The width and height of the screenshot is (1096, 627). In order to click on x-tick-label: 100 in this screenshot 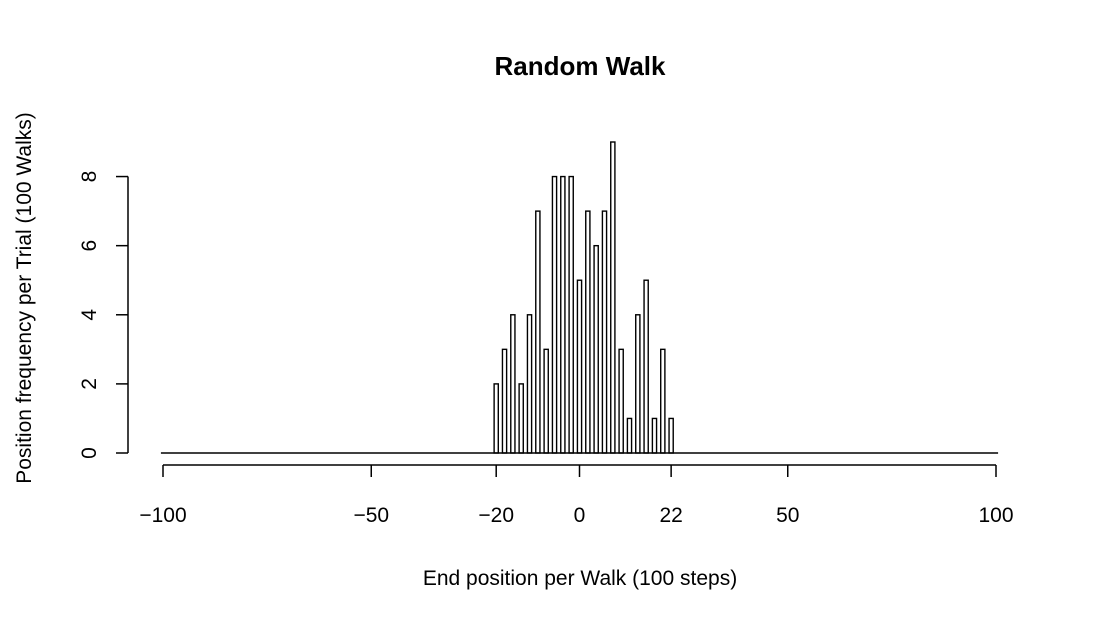, I will do `click(995, 515)`.